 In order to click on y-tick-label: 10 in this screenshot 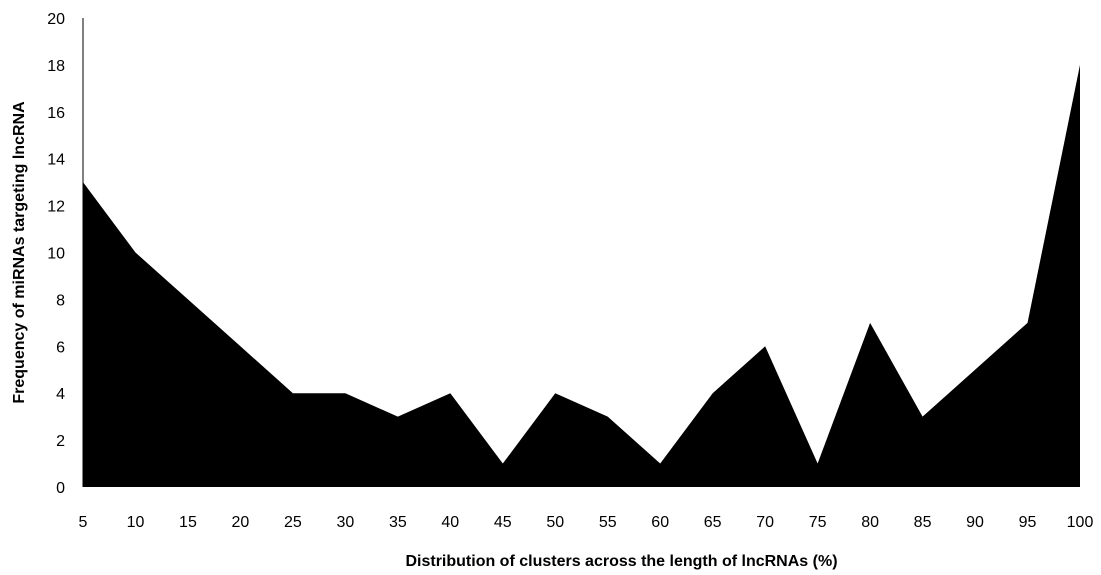, I will do `click(56, 254)`.